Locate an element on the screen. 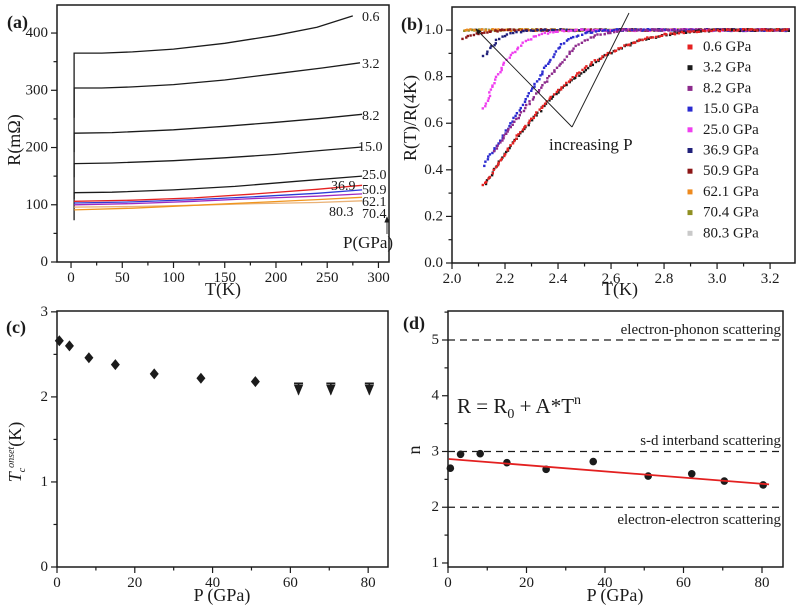 This screenshot has height=614, width=800. y-tick-label: 0 is located at coordinates (45, 262).